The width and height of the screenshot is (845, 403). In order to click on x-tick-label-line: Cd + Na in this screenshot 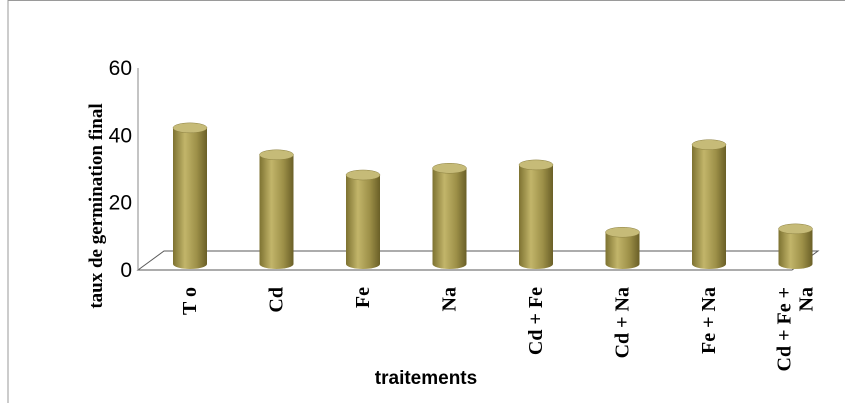, I will do `click(623, 322)`.